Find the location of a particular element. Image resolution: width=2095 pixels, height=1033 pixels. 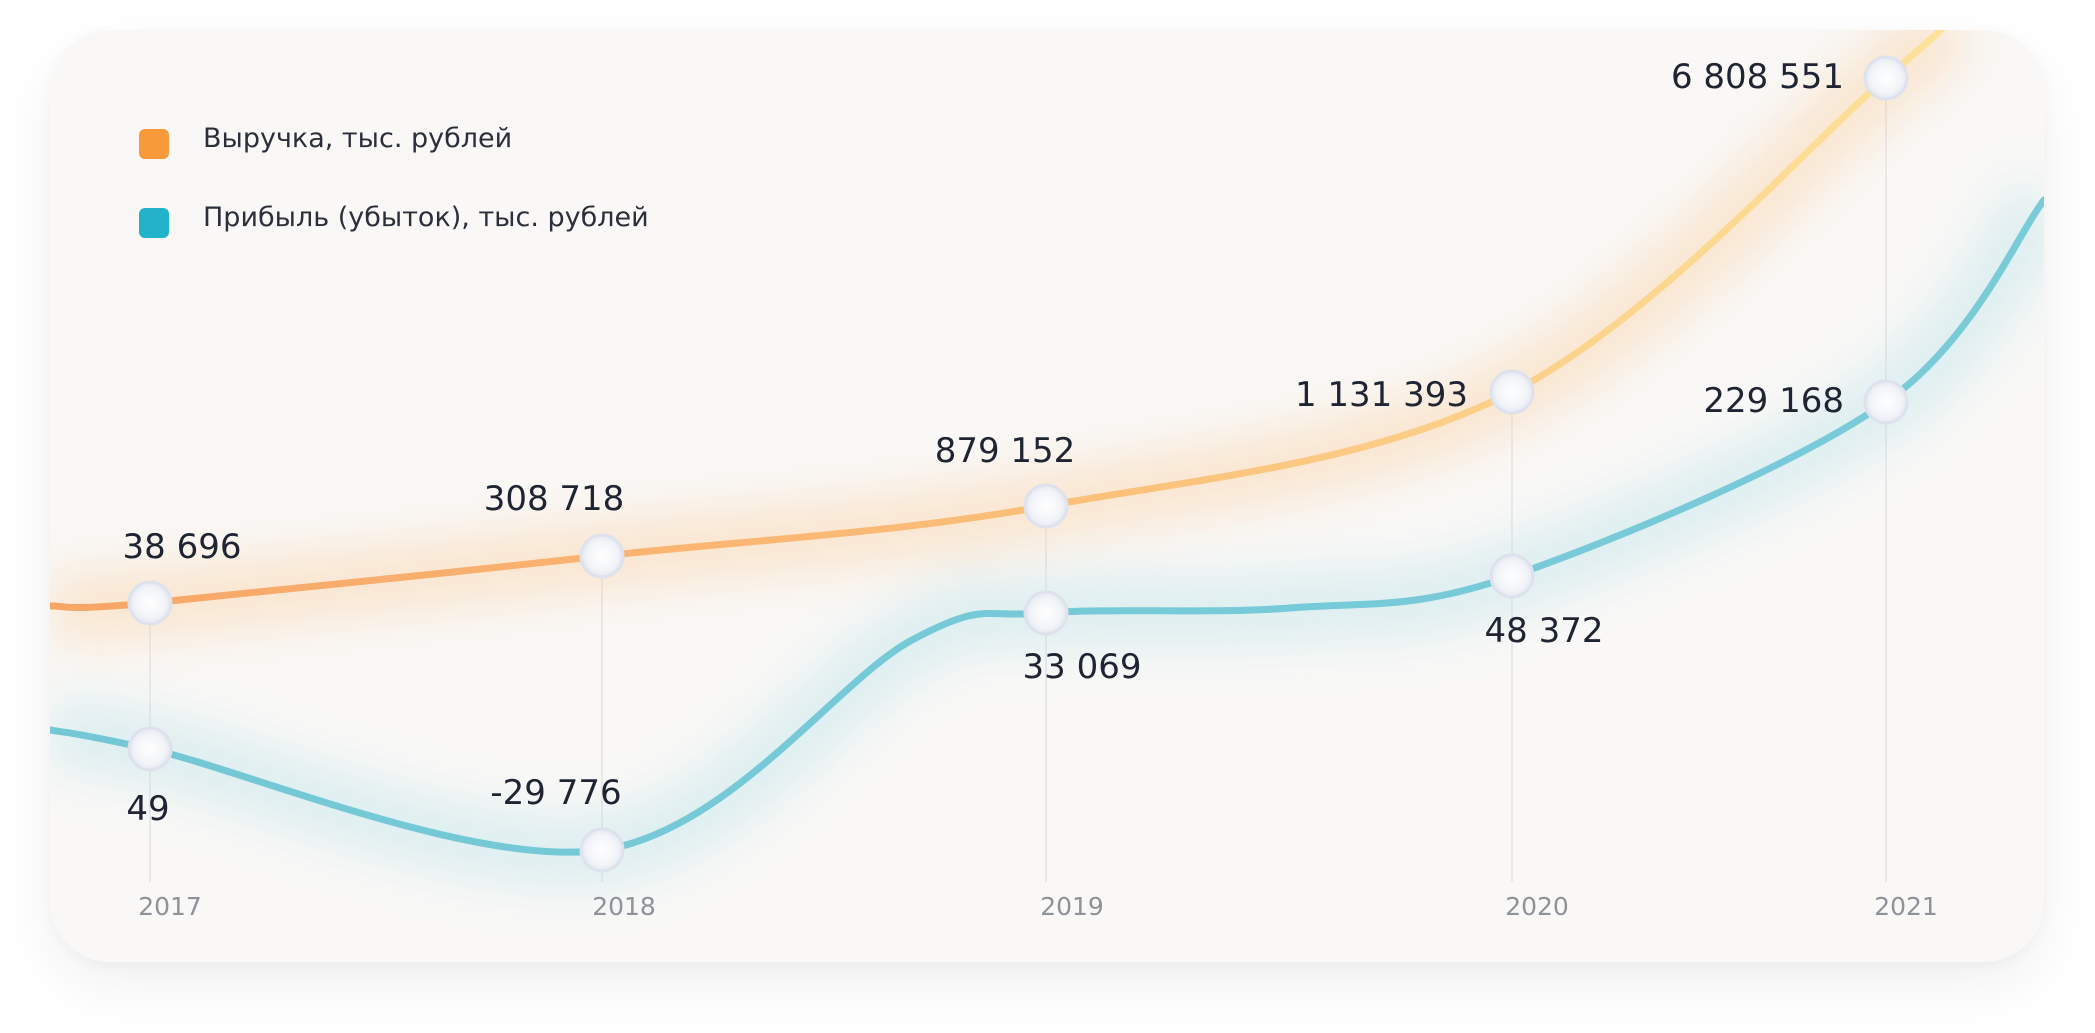

revenue-point-2018 is located at coordinates (602, 556).